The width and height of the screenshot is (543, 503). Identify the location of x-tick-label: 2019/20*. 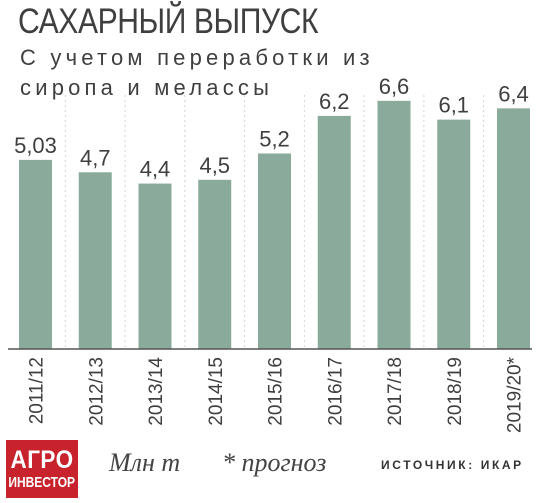
(515, 394).